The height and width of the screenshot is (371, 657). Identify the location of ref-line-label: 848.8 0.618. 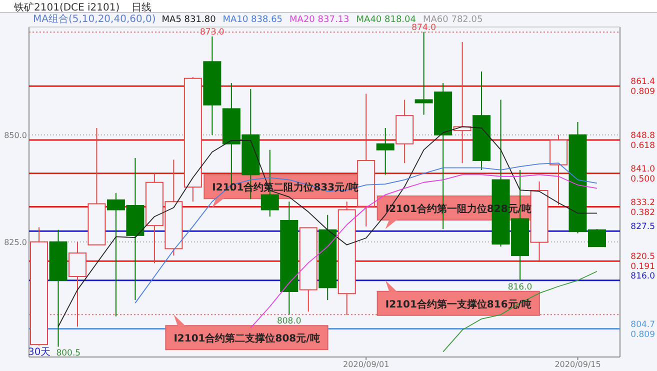
(642, 140).